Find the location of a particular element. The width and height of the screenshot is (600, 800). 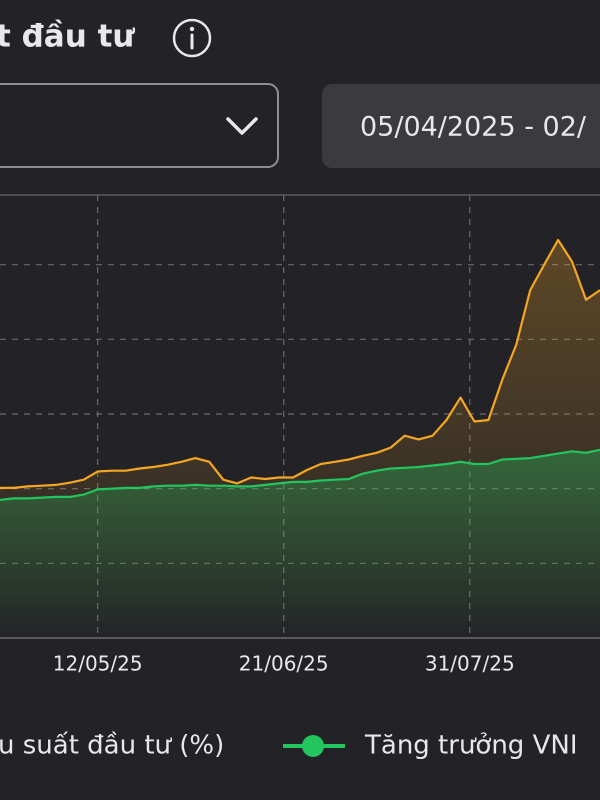

x-tick-label: 12/05/25 is located at coordinates (98, 664).